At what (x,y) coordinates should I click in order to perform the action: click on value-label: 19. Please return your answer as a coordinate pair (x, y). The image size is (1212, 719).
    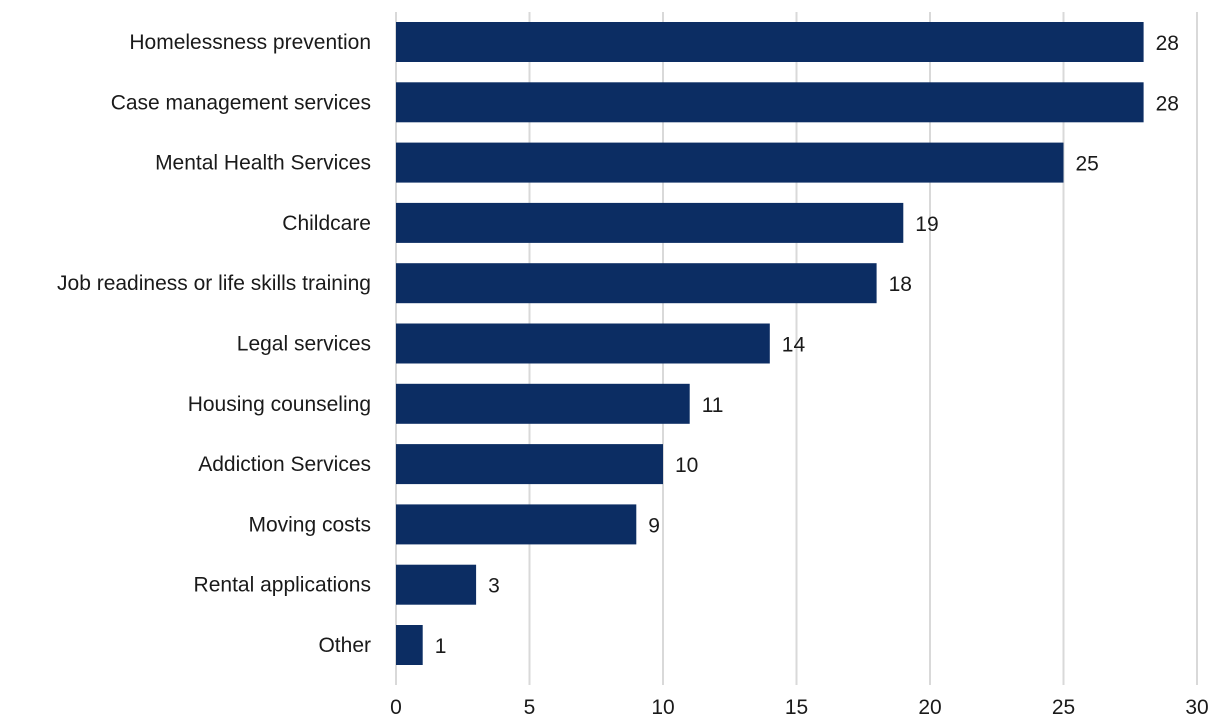
    Looking at the image, I should click on (926, 224).